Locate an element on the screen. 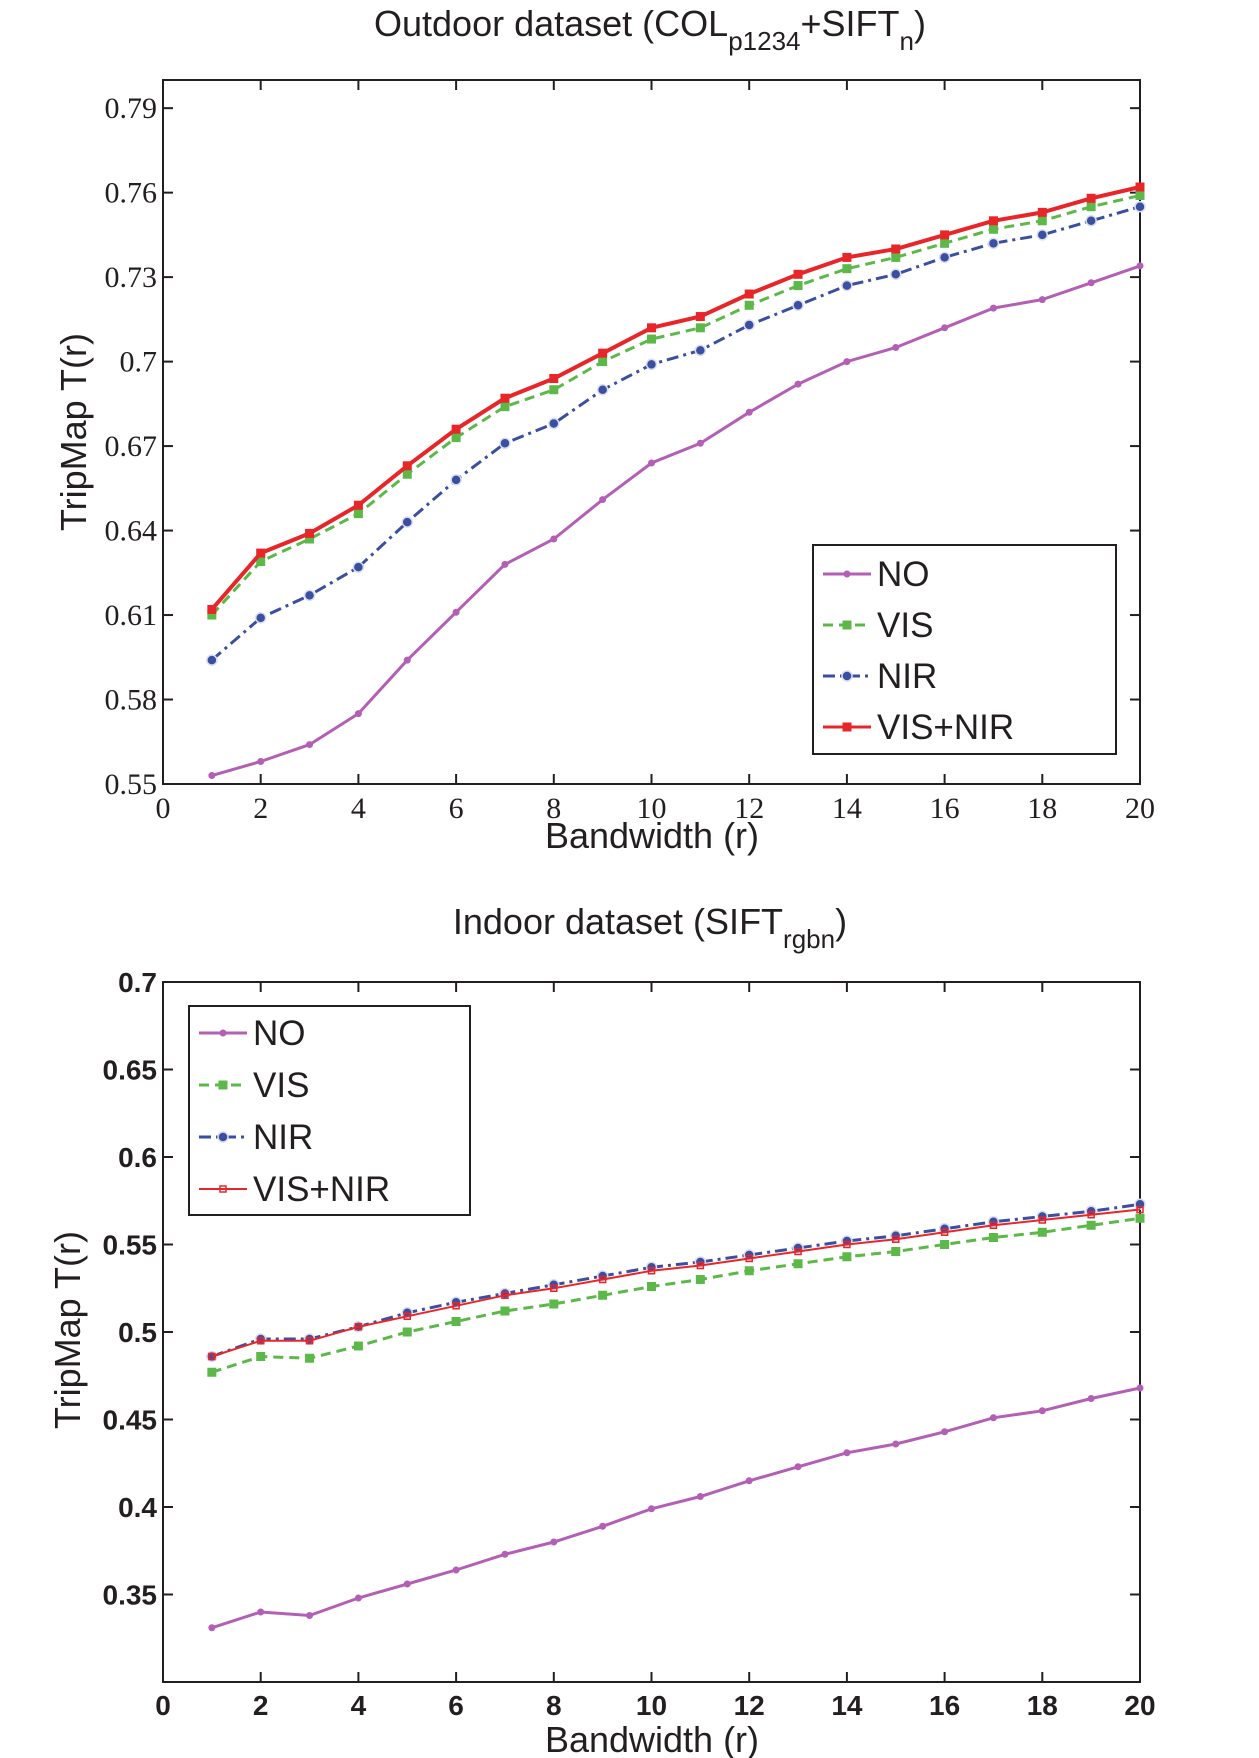  indoor-x-tick-label: 20 is located at coordinates (1139, 1705).